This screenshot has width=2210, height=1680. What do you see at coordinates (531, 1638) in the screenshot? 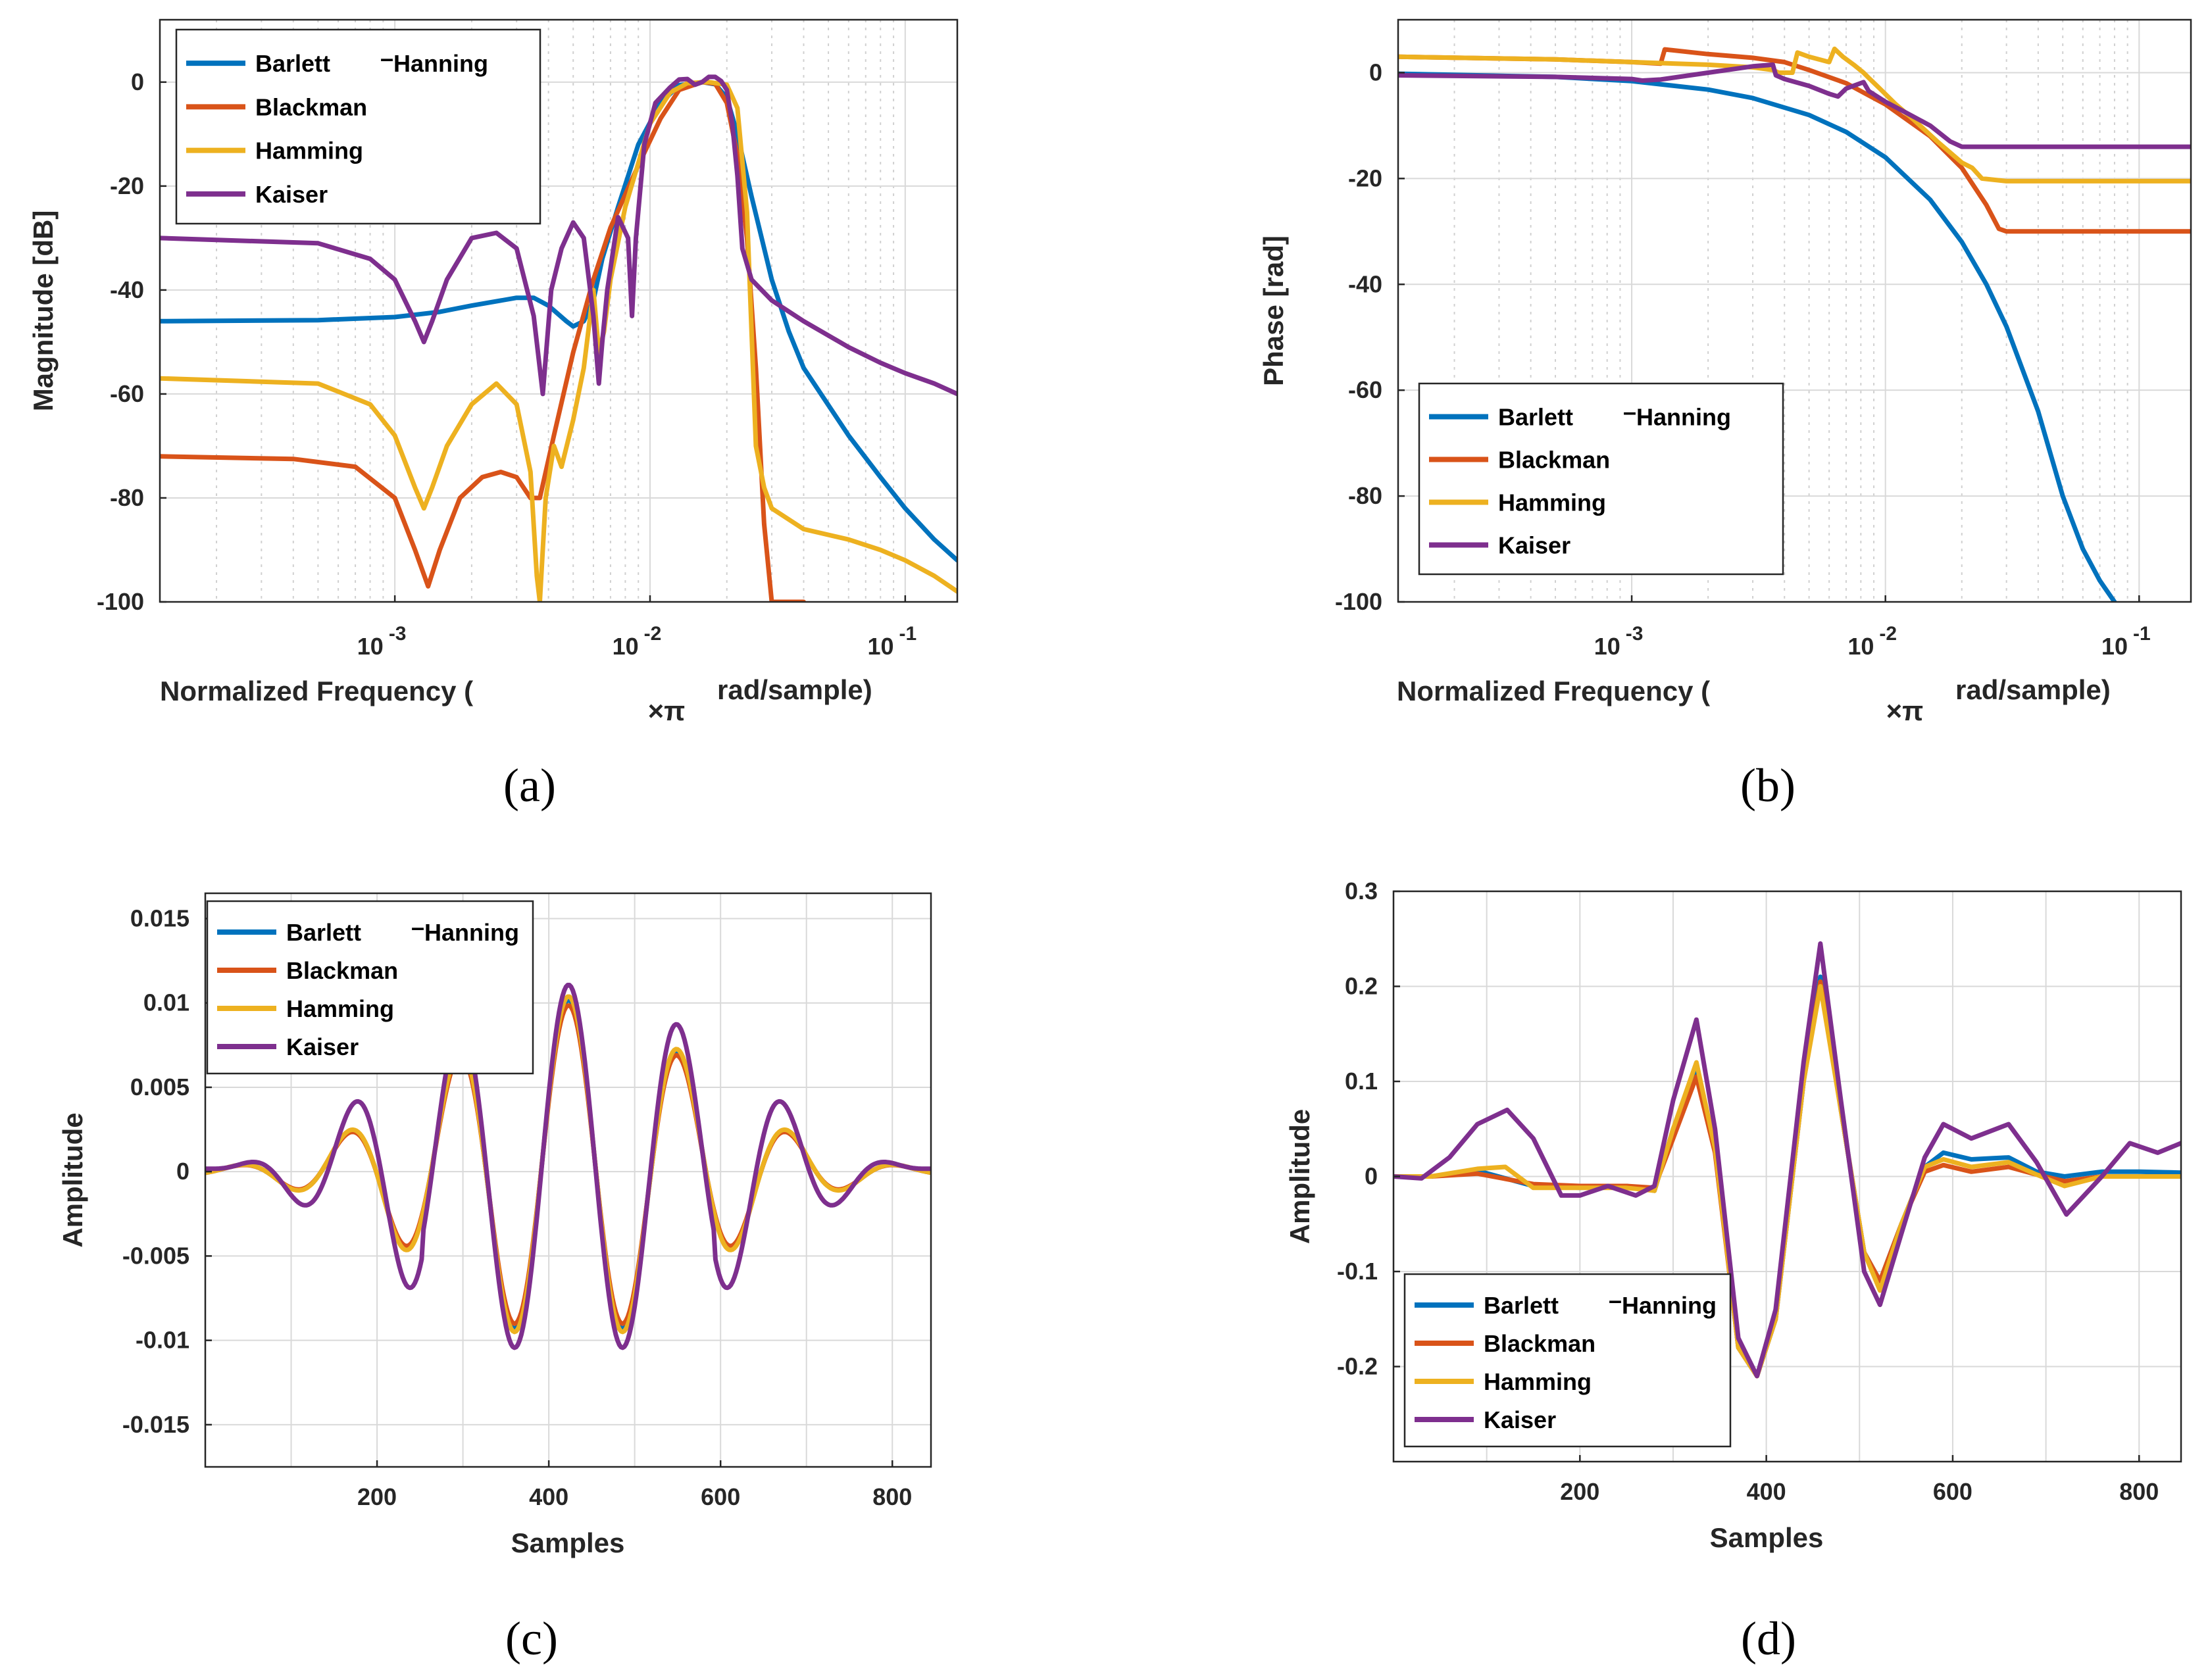
I see `panel-caption: (c)` at bounding box center [531, 1638].